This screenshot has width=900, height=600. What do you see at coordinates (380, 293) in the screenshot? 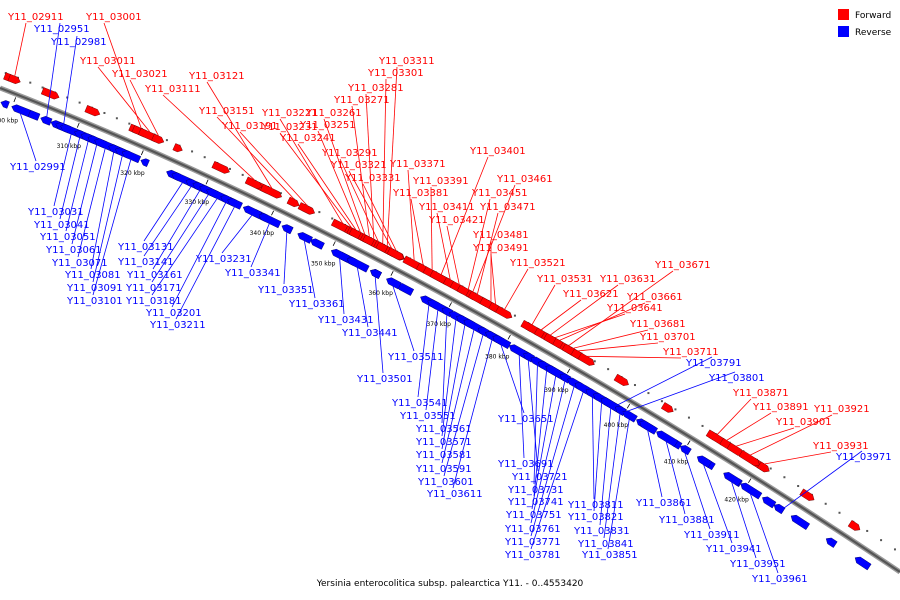
I see `tick-label: 360 kbp` at bounding box center [380, 293].